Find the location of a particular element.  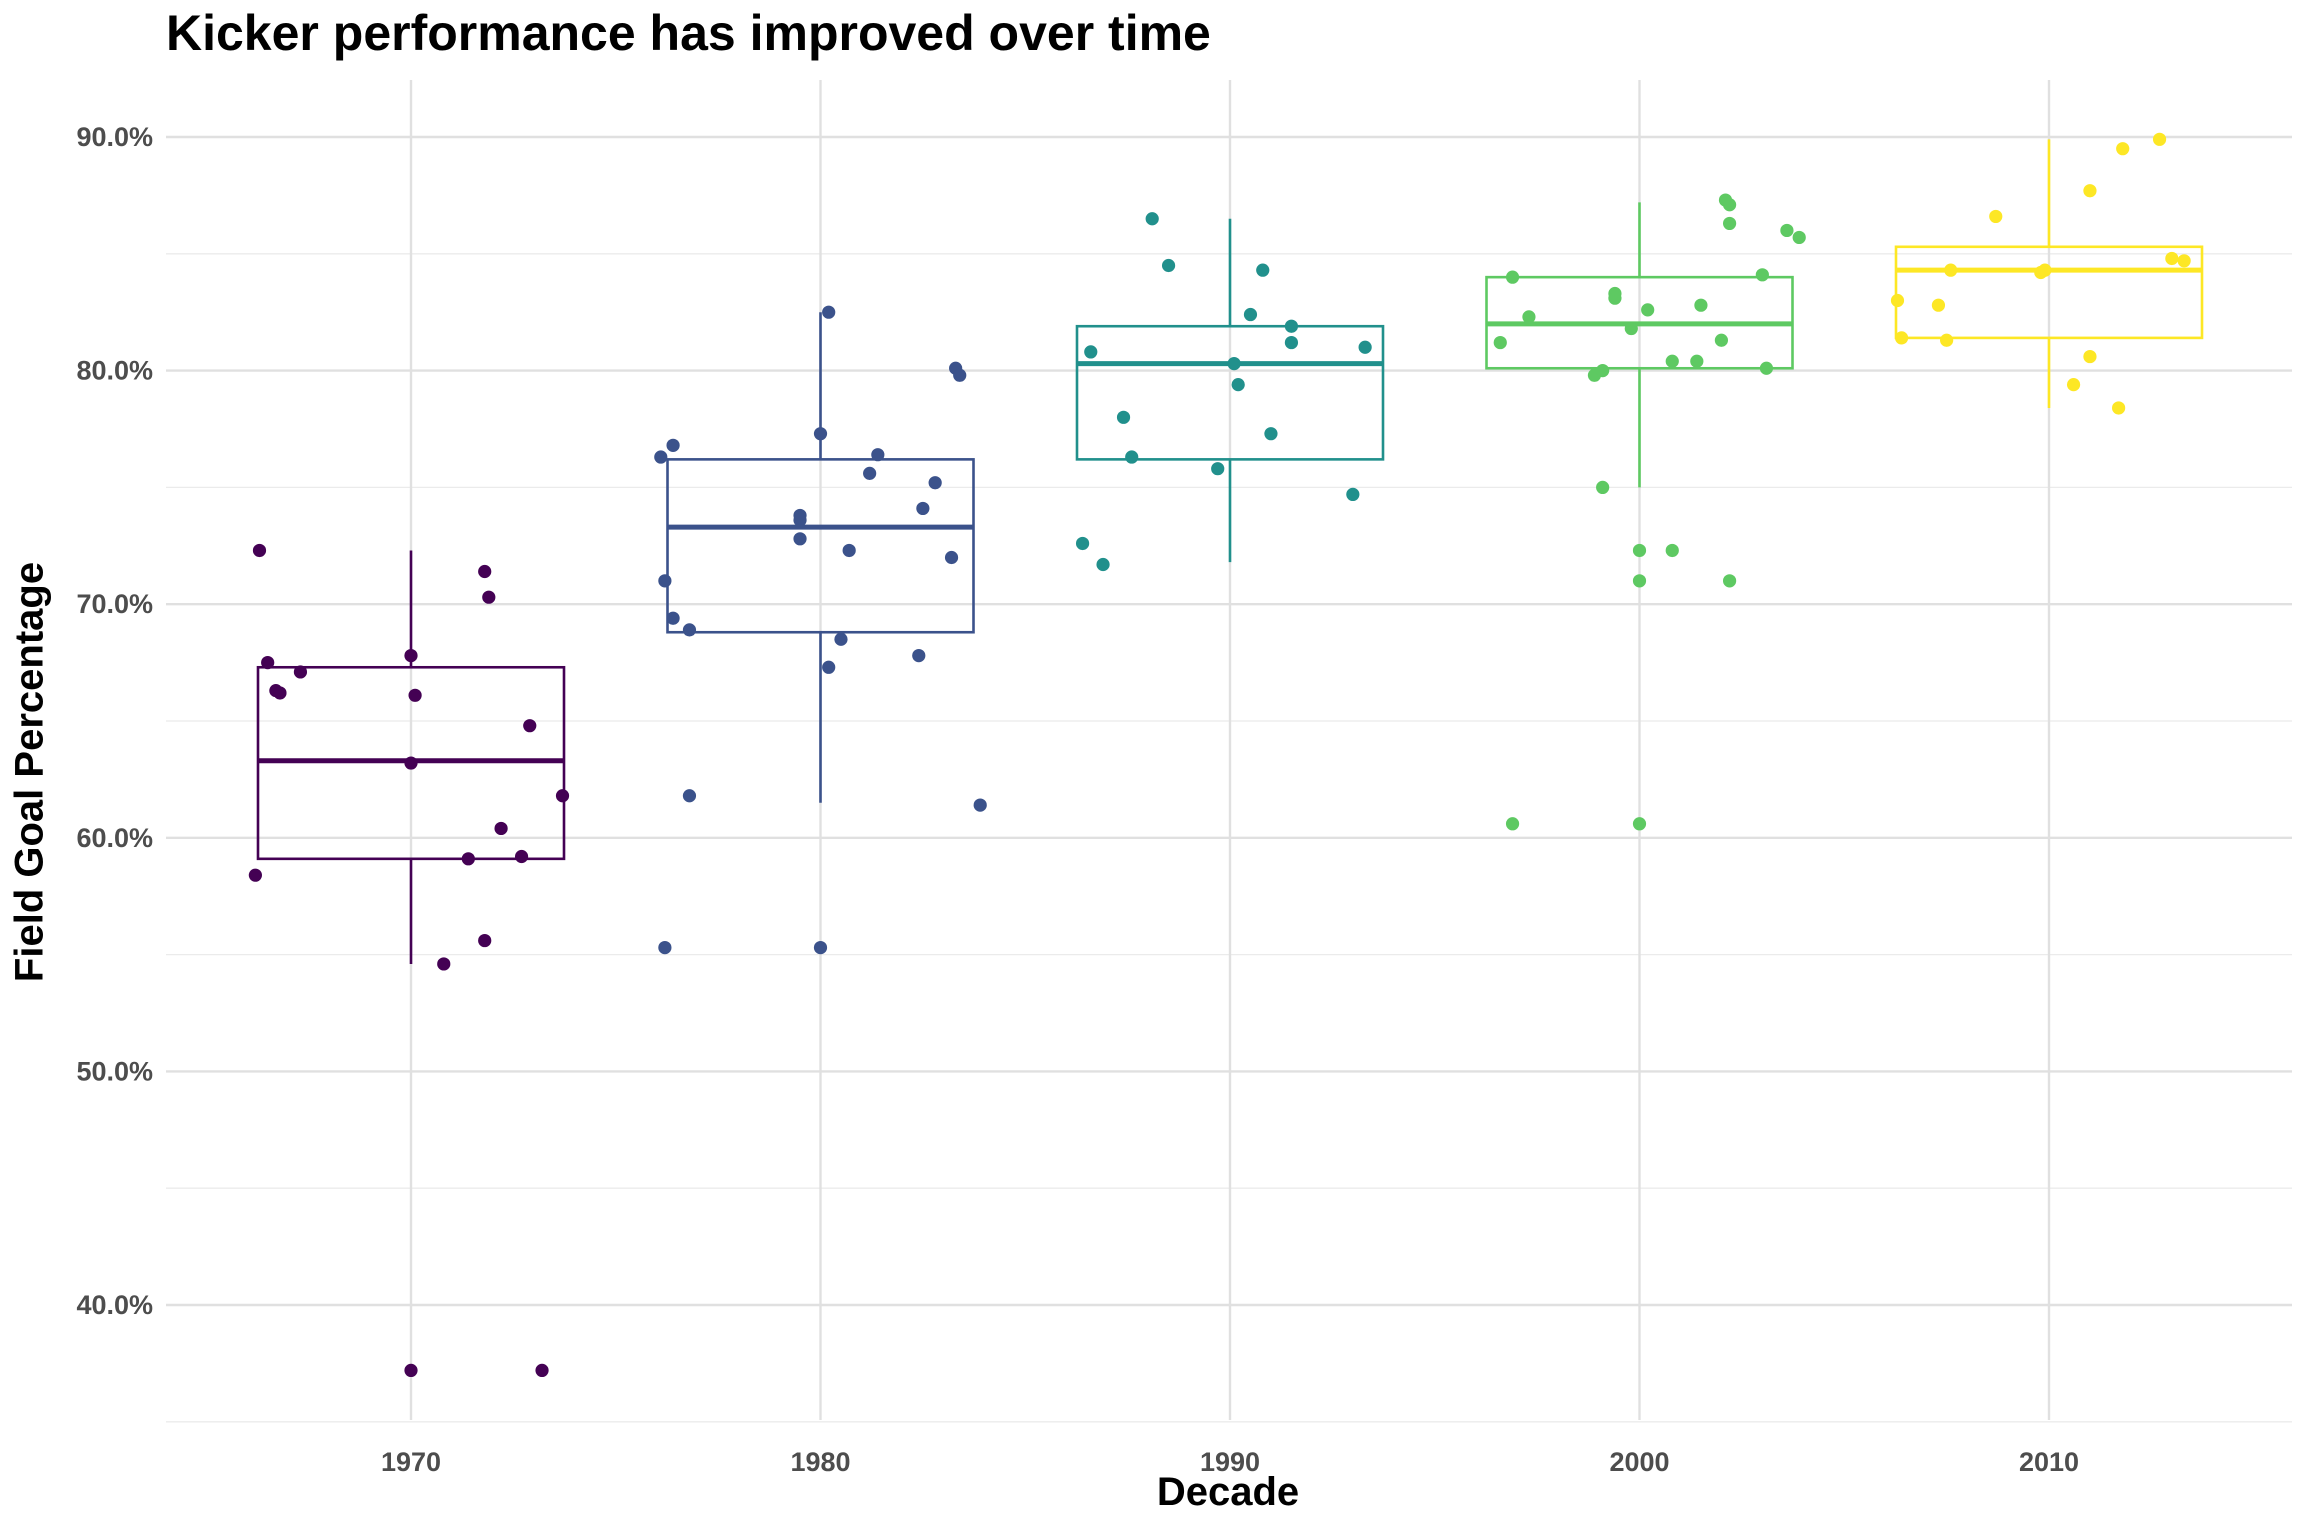

y-axis-label: Field Goal Percentage is located at coordinates (29, 772).